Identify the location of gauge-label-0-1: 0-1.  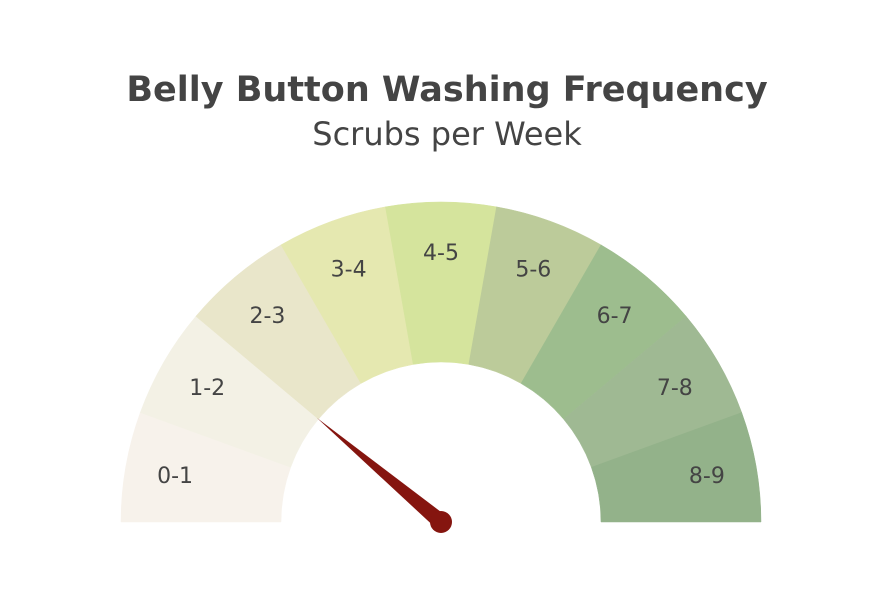
(175, 476).